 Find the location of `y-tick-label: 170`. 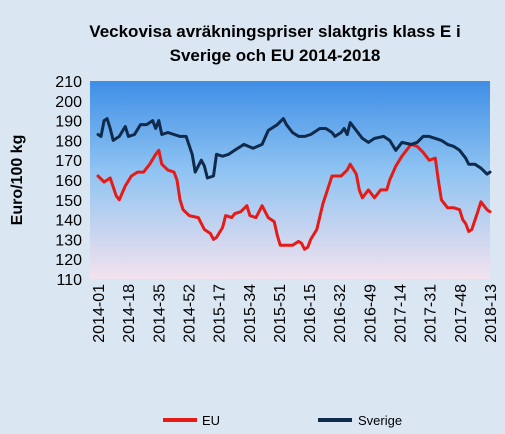

y-tick-label: 170 is located at coordinates (68, 161).